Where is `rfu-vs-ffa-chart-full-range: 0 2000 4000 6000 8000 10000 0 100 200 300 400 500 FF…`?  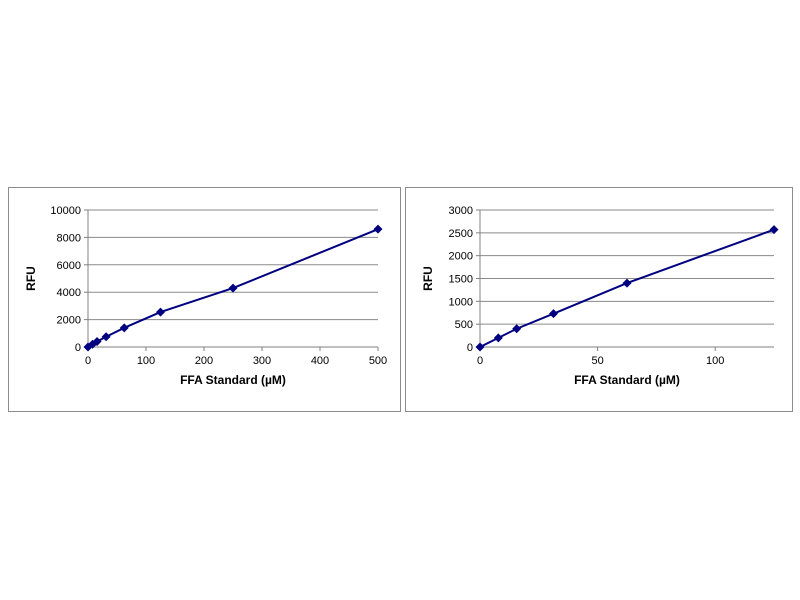 rfu-vs-ffa-chart-full-range: 0 2000 4000 6000 8000 10000 0 100 200 300 400 500 FF… is located at coordinates (205, 296).